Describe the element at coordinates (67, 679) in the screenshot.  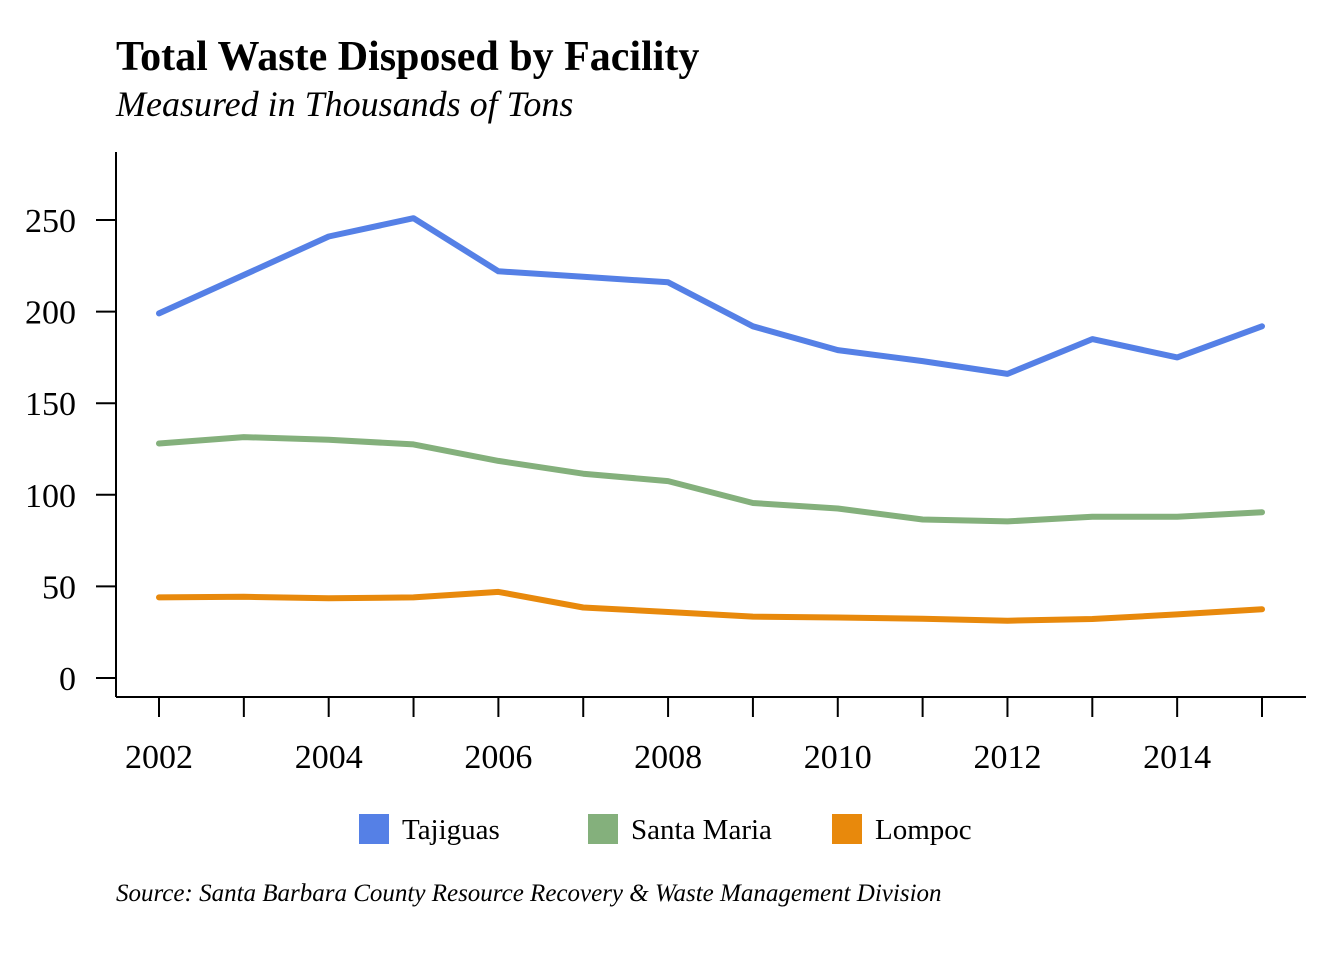
I see `y-tick-label: 0` at that location.